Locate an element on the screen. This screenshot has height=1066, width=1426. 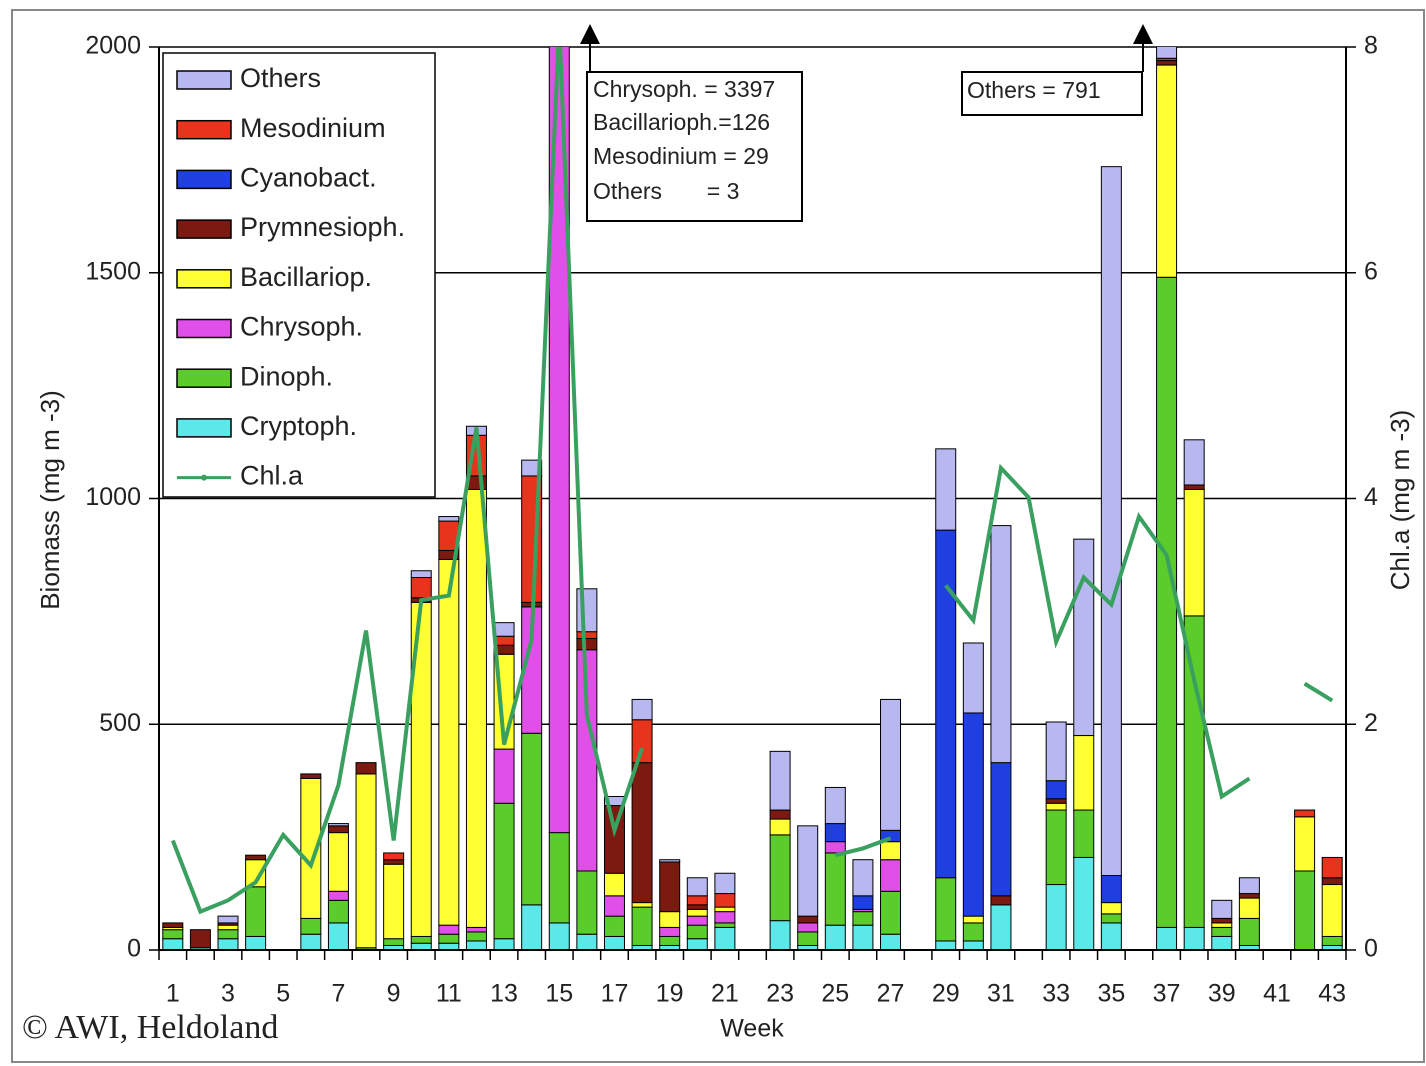
y2-tick-label: 2 is located at coordinates (1371, 723).